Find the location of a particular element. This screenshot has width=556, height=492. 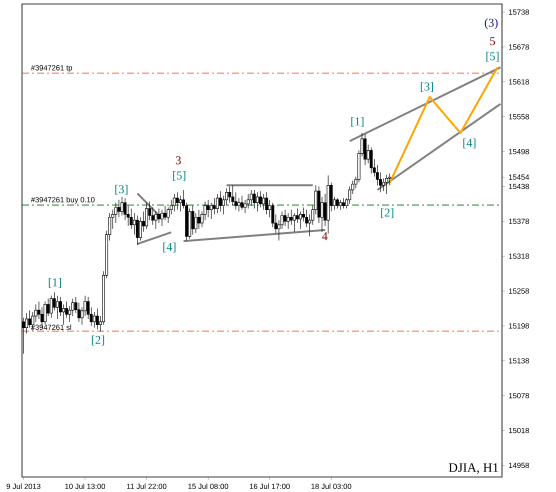

annotation: DJIA, H1 is located at coordinates (473, 468).